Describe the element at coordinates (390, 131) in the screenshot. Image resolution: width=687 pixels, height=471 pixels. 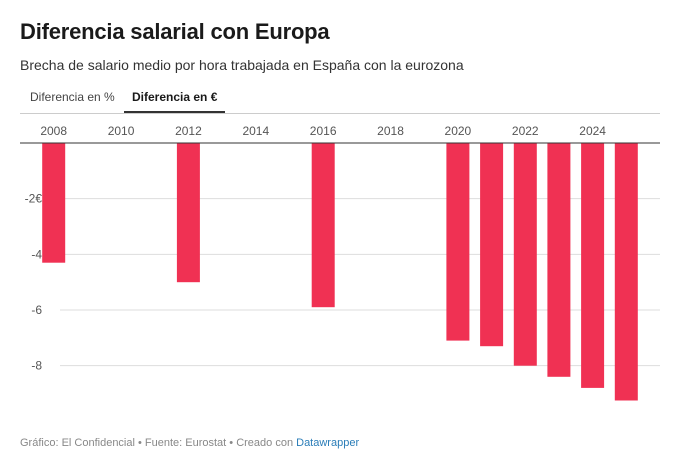
I see `x-tick-label: 2018` at that location.